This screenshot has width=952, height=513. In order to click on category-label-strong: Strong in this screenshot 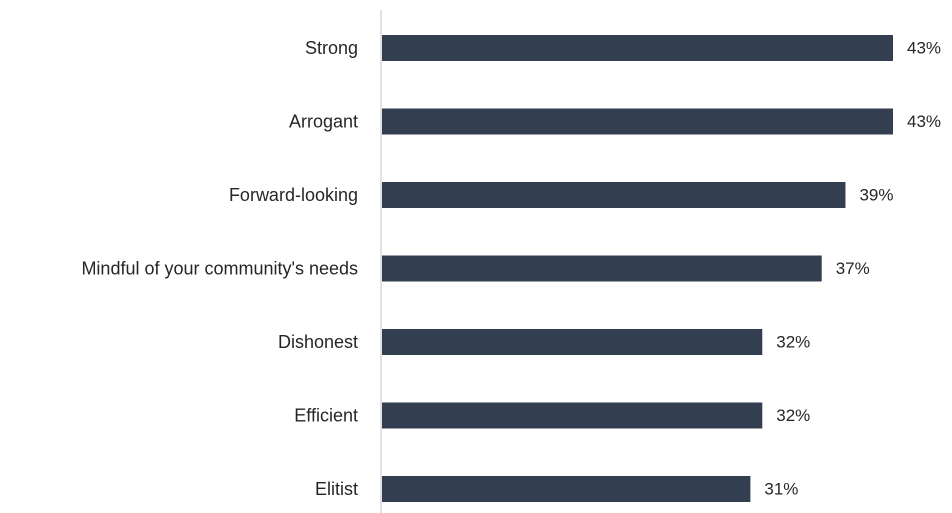, I will do `click(331, 48)`.